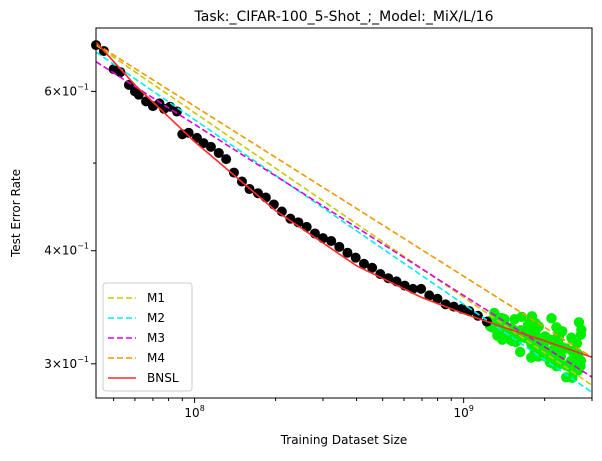  I want to click on legend-label-bnsl: BNSL, so click(163, 378).